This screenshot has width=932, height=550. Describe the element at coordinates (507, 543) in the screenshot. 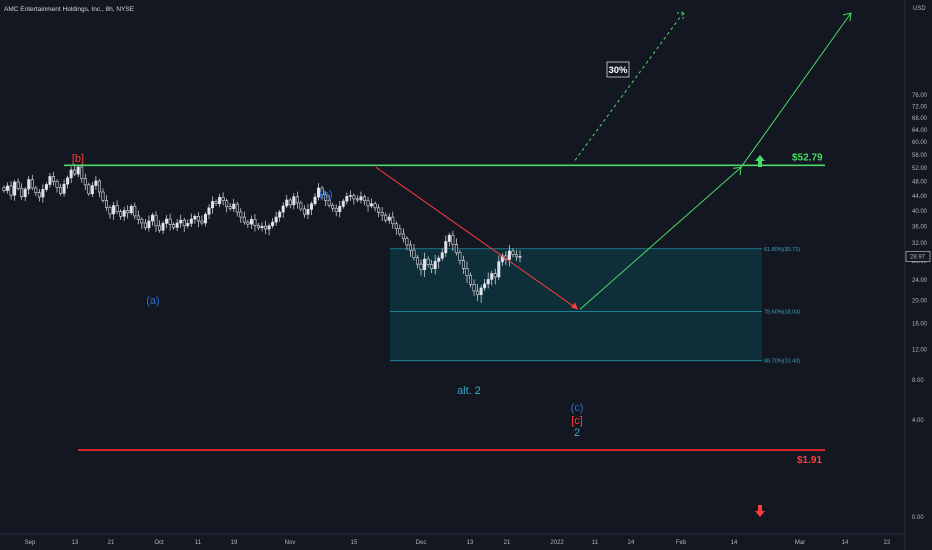

I see `time-tick-10: 21` at that location.